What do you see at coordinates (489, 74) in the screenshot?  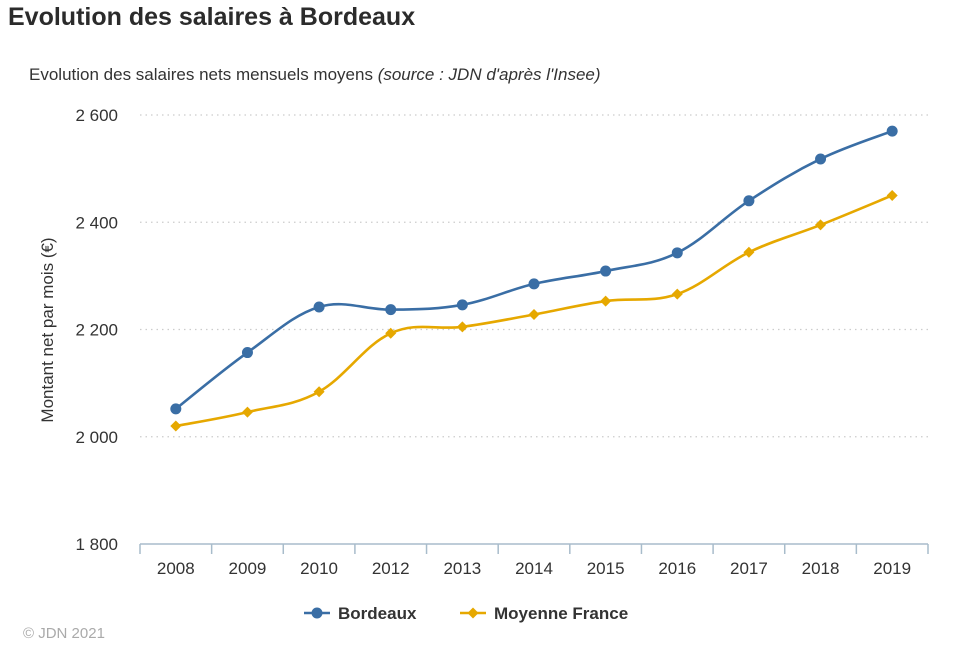 I see `subtitle-source: (source : JDN d'après l'Insee)` at bounding box center [489, 74].